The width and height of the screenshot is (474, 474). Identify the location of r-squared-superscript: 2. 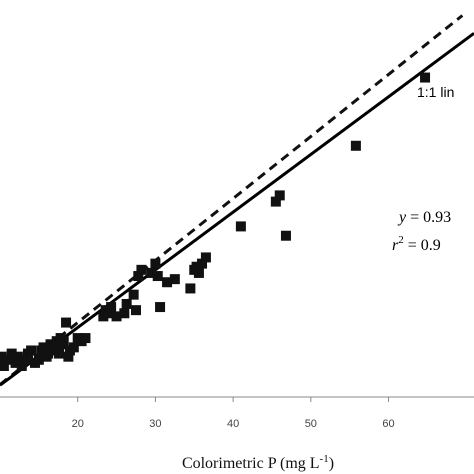
(401, 240).